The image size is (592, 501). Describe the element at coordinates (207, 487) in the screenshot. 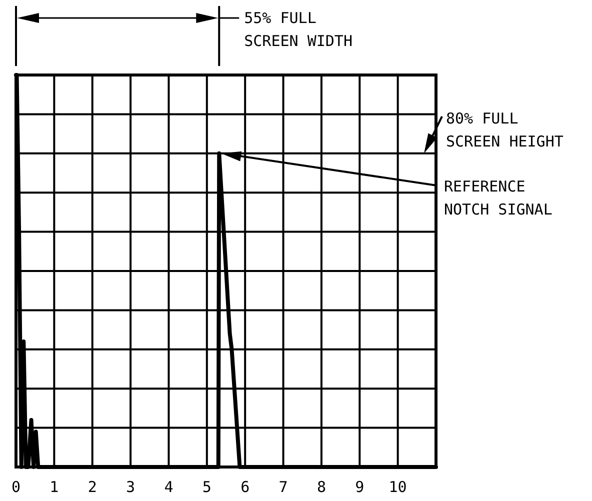

I see `x-tick-label: 5` at that location.